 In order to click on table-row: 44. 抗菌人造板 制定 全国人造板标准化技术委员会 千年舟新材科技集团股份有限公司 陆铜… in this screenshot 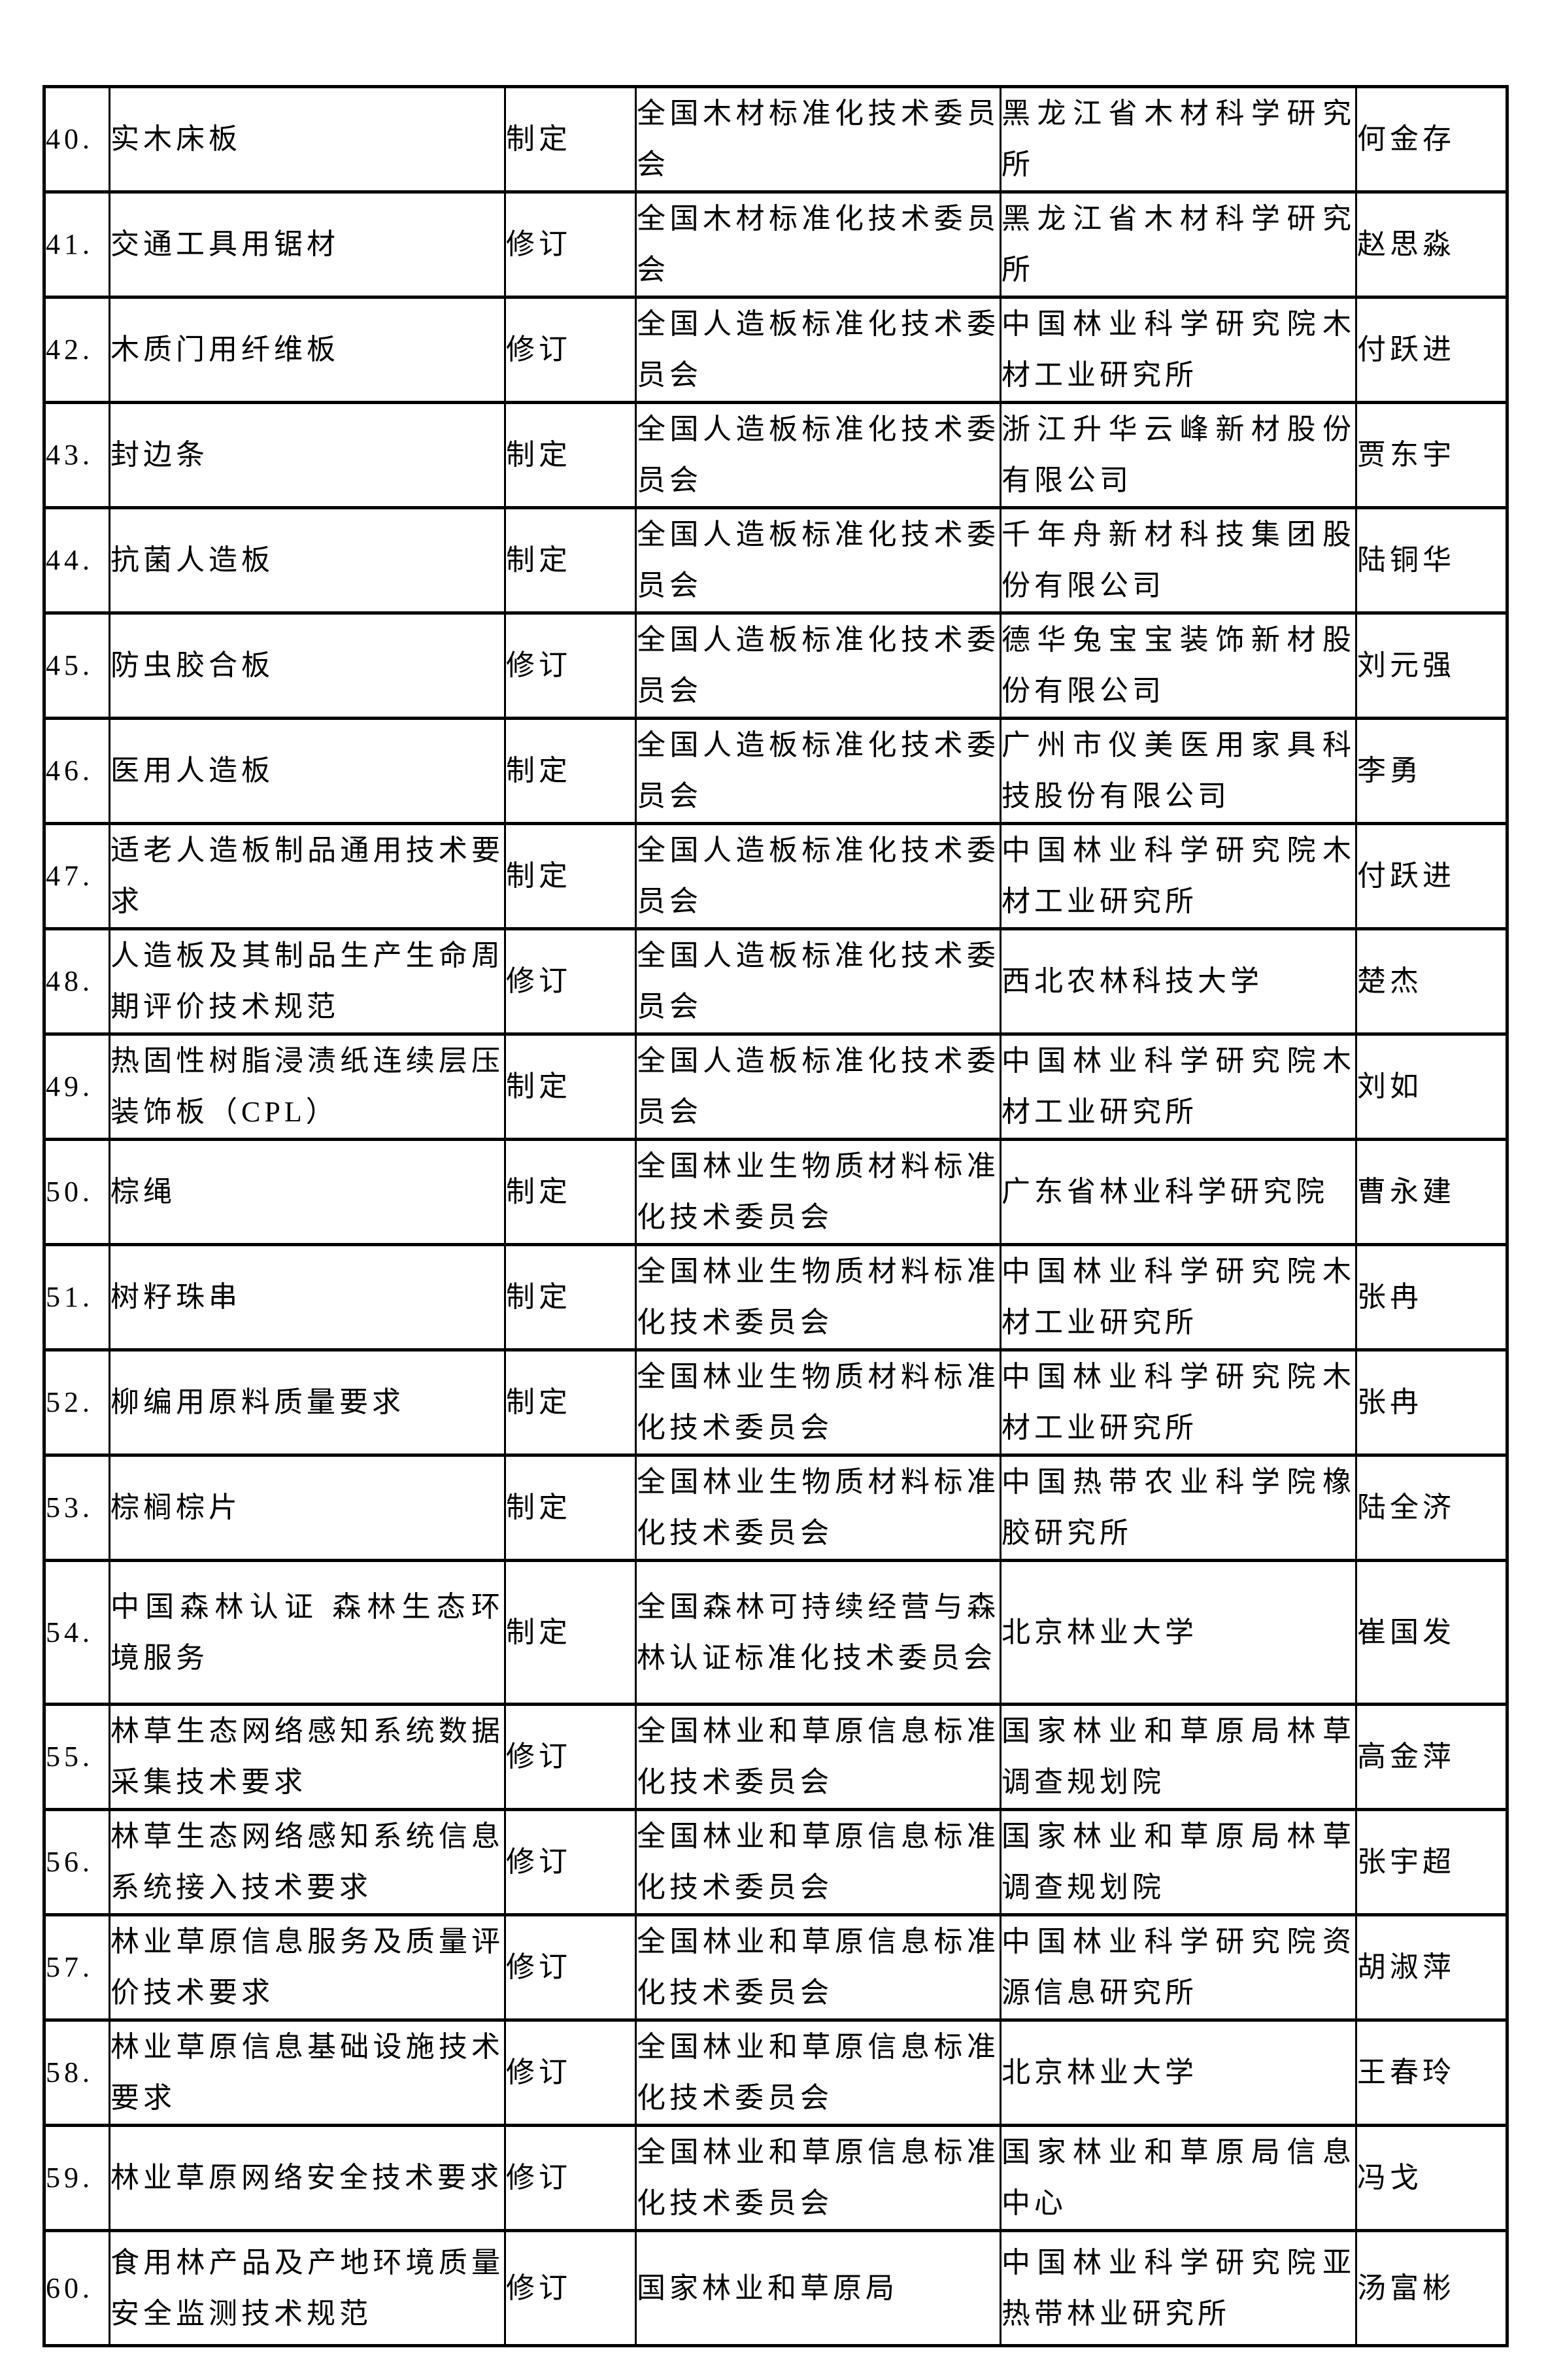, I will do `click(775, 560)`.